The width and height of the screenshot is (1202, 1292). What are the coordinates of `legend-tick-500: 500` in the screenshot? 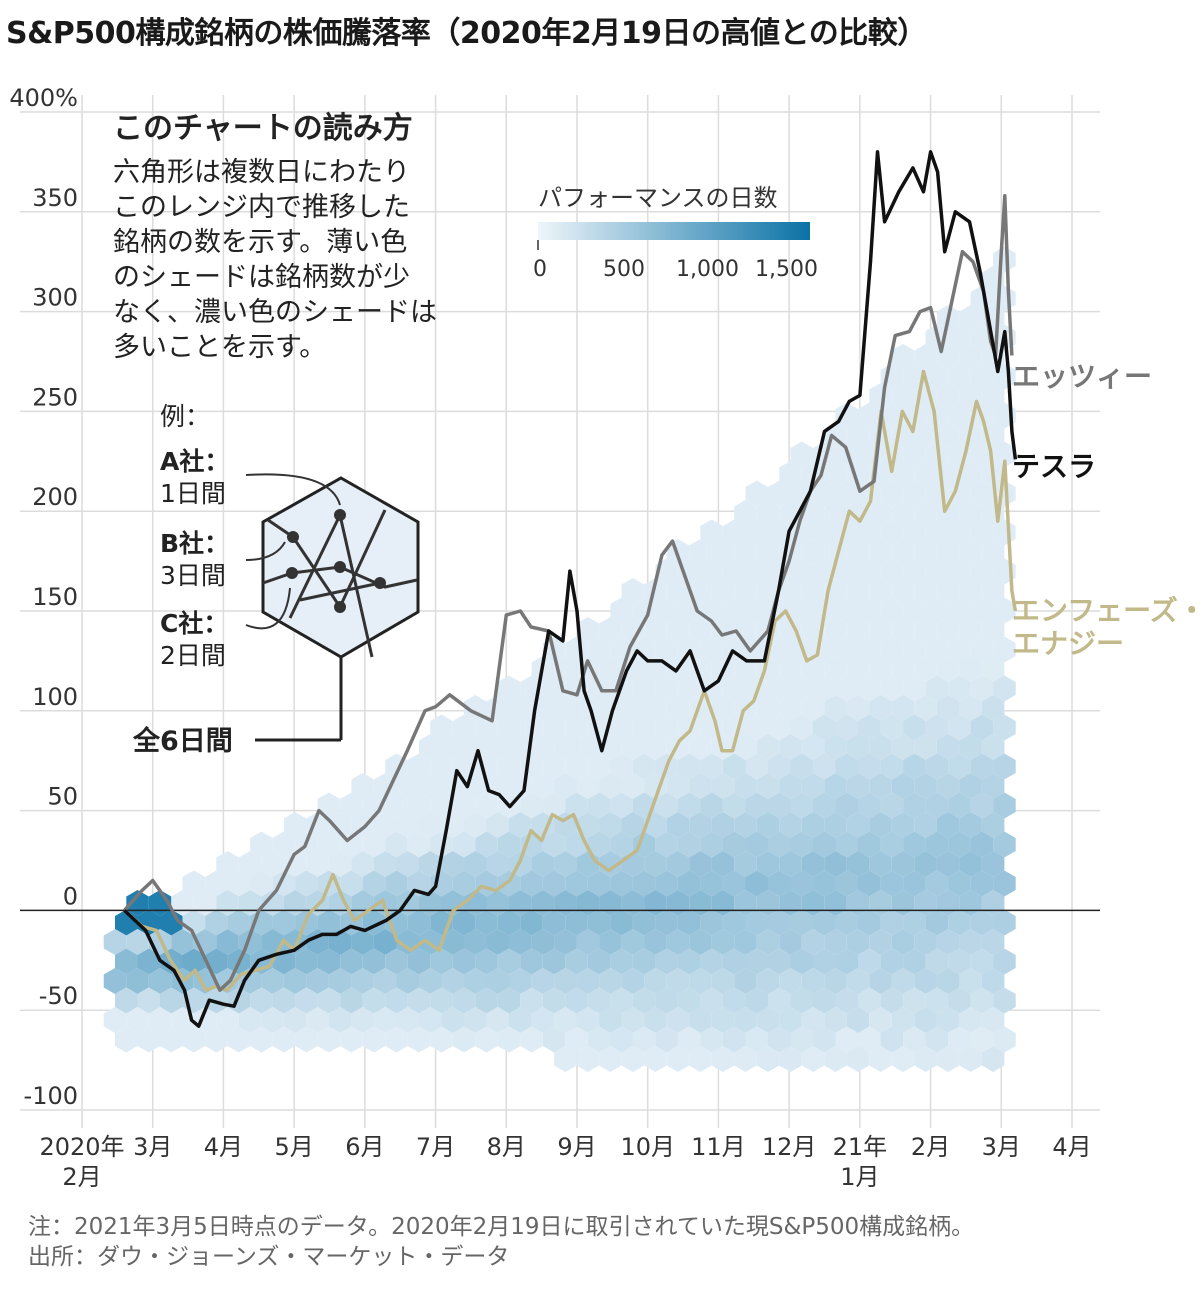 It's located at (624, 269).